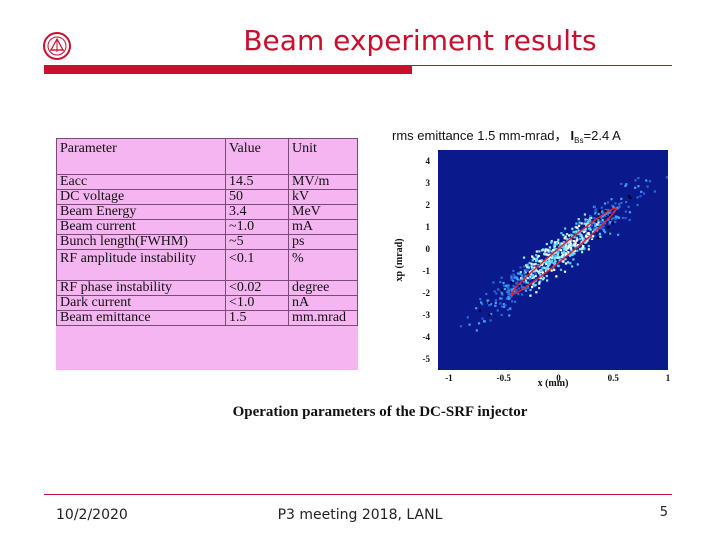 This screenshot has width=720, height=540. I want to click on table-cell-parameter: Beam current, so click(141, 227).